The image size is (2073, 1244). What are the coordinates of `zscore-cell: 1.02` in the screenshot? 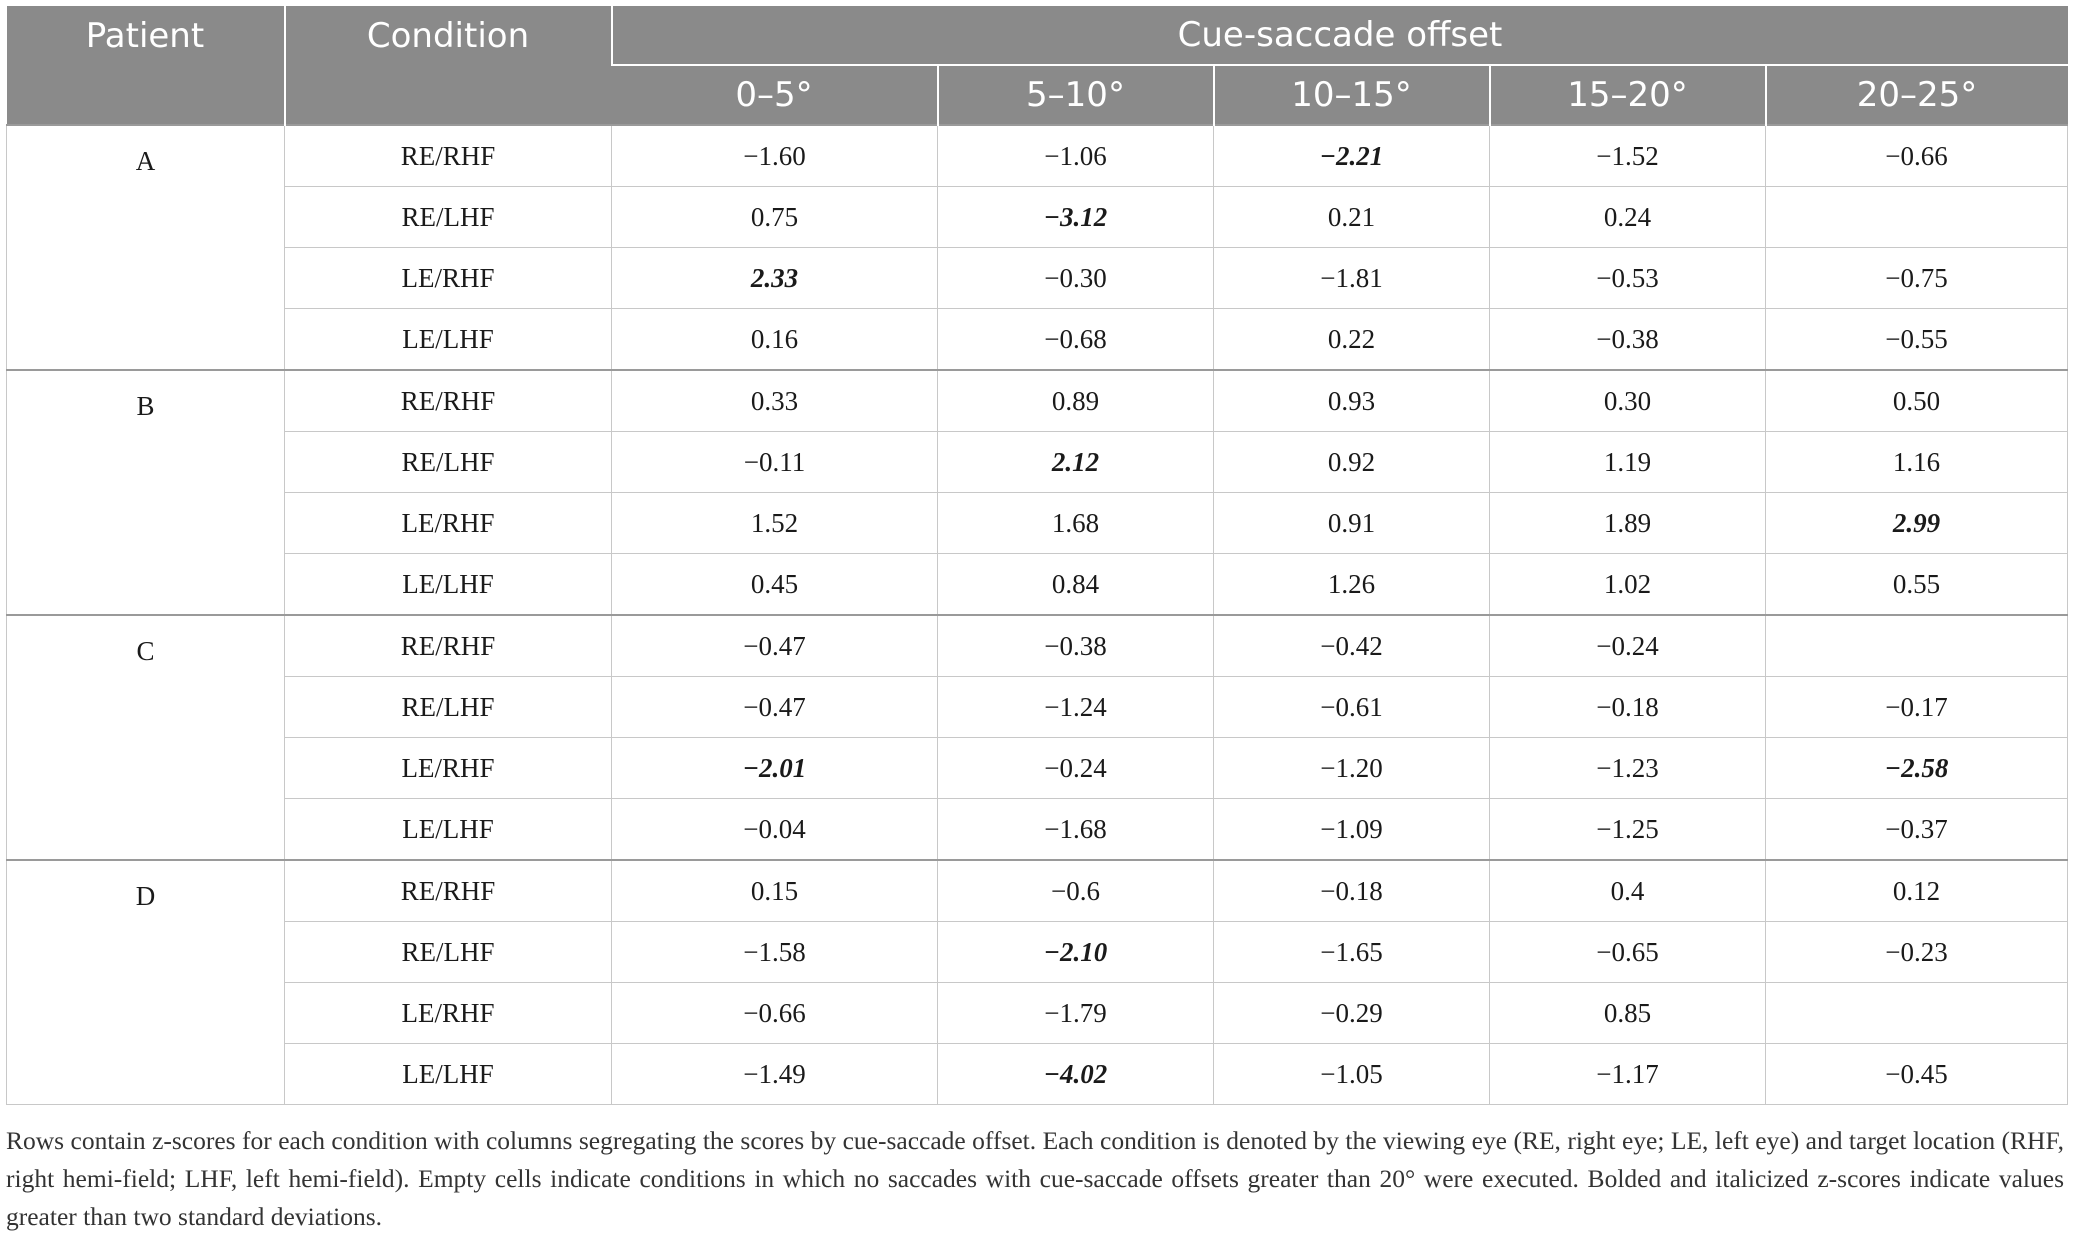 It's located at (1627, 584).